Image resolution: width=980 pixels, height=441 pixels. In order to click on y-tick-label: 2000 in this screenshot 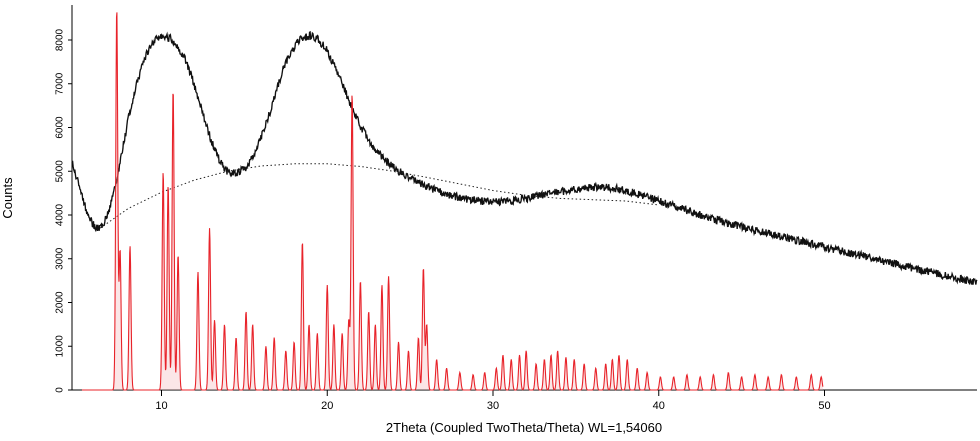, I will do `click(60, 302)`.